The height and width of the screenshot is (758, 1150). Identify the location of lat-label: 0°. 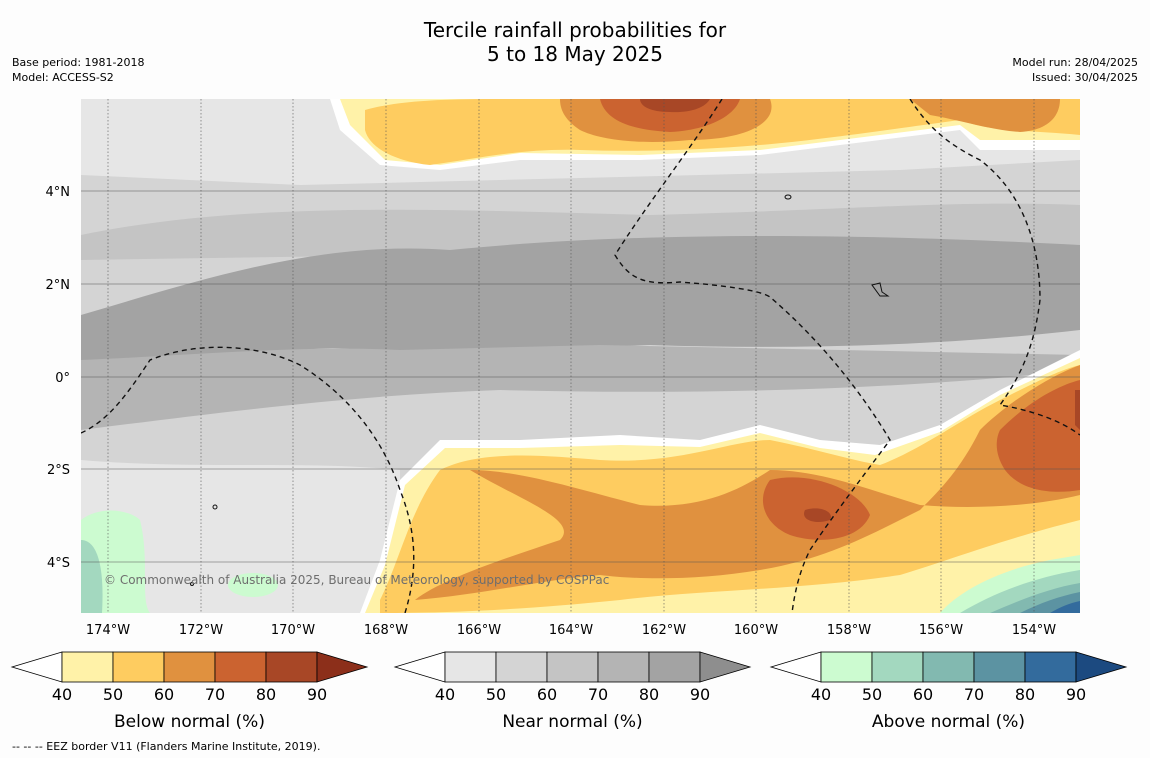
(62, 378).